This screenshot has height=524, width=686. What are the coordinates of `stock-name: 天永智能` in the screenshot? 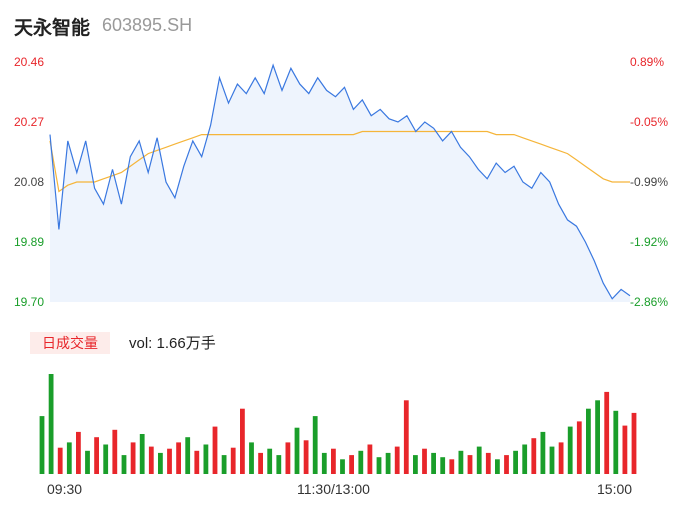 It's located at (52, 28).